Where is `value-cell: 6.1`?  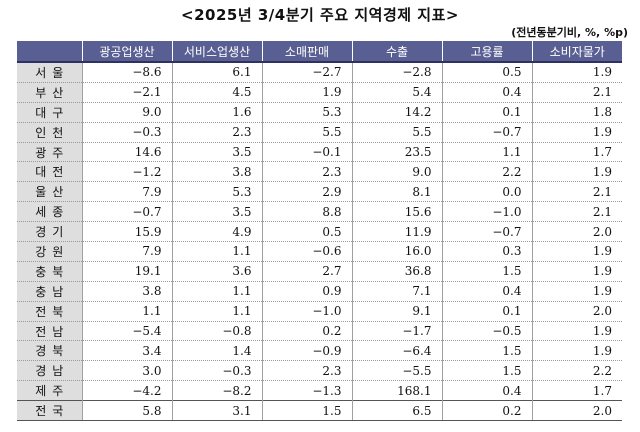
value-cell: 6.1 is located at coordinates (216, 72).